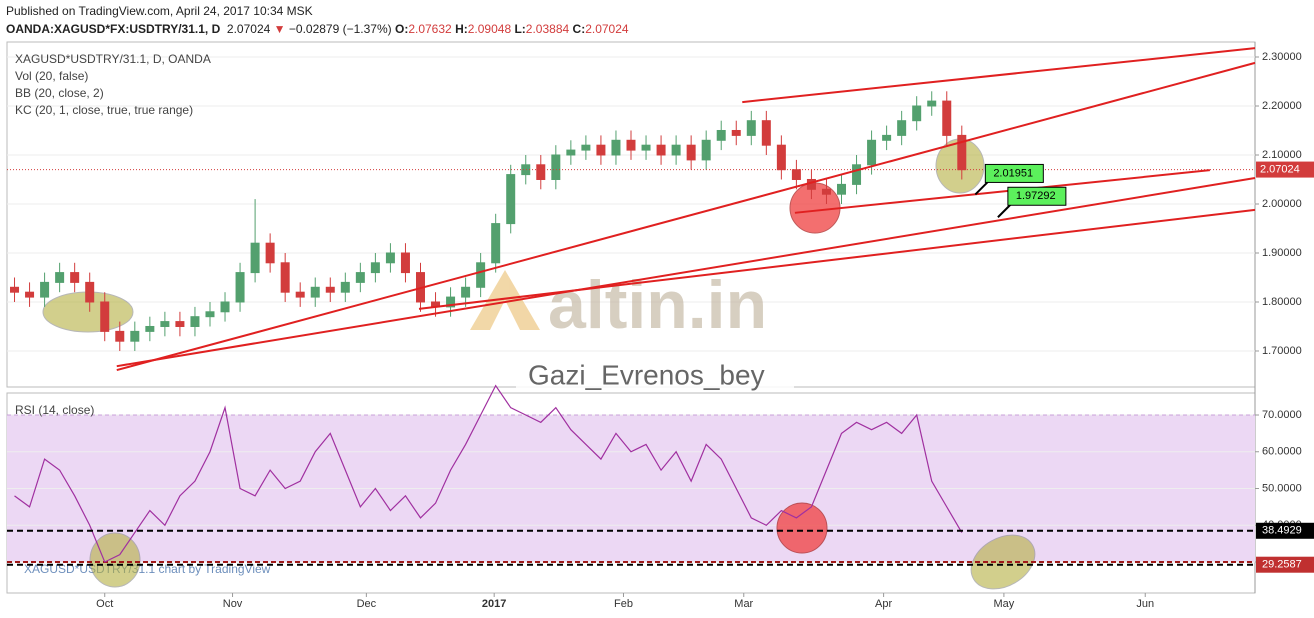 The width and height of the screenshot is (1314, 618). I want to click on y-tick-label: 60.0000, so click(1282, 452).